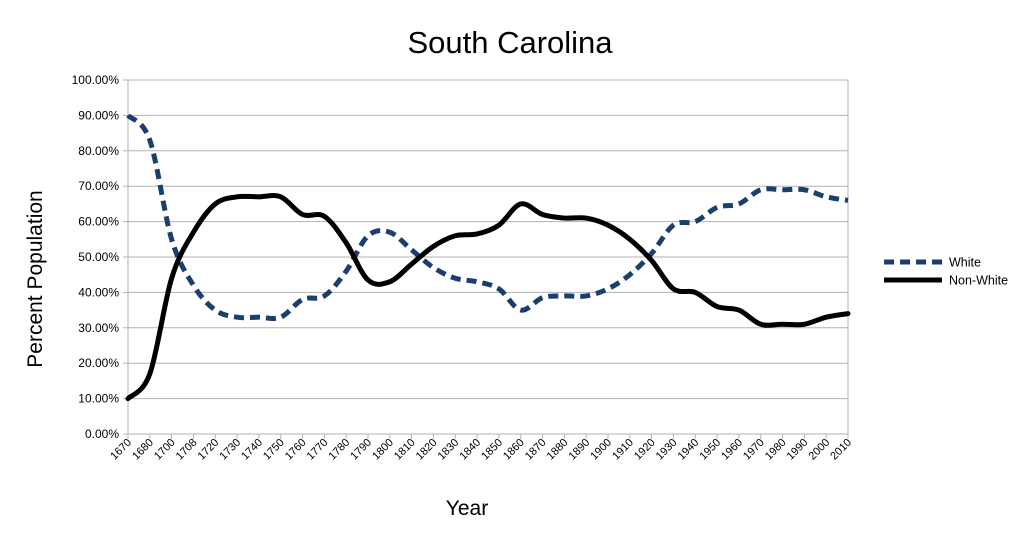 The image size is (1021, 541). Describe the element at coordinates (361, 450) in the screenshot. I see `x-tick-label: 1790` at that location.